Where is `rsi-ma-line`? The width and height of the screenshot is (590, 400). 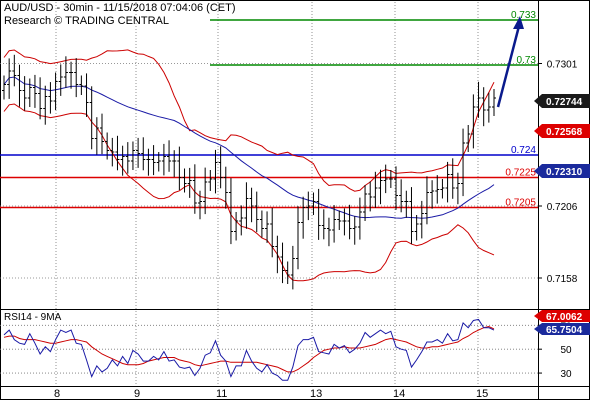
rsi-ma-line is located at coordinates (249, 349).